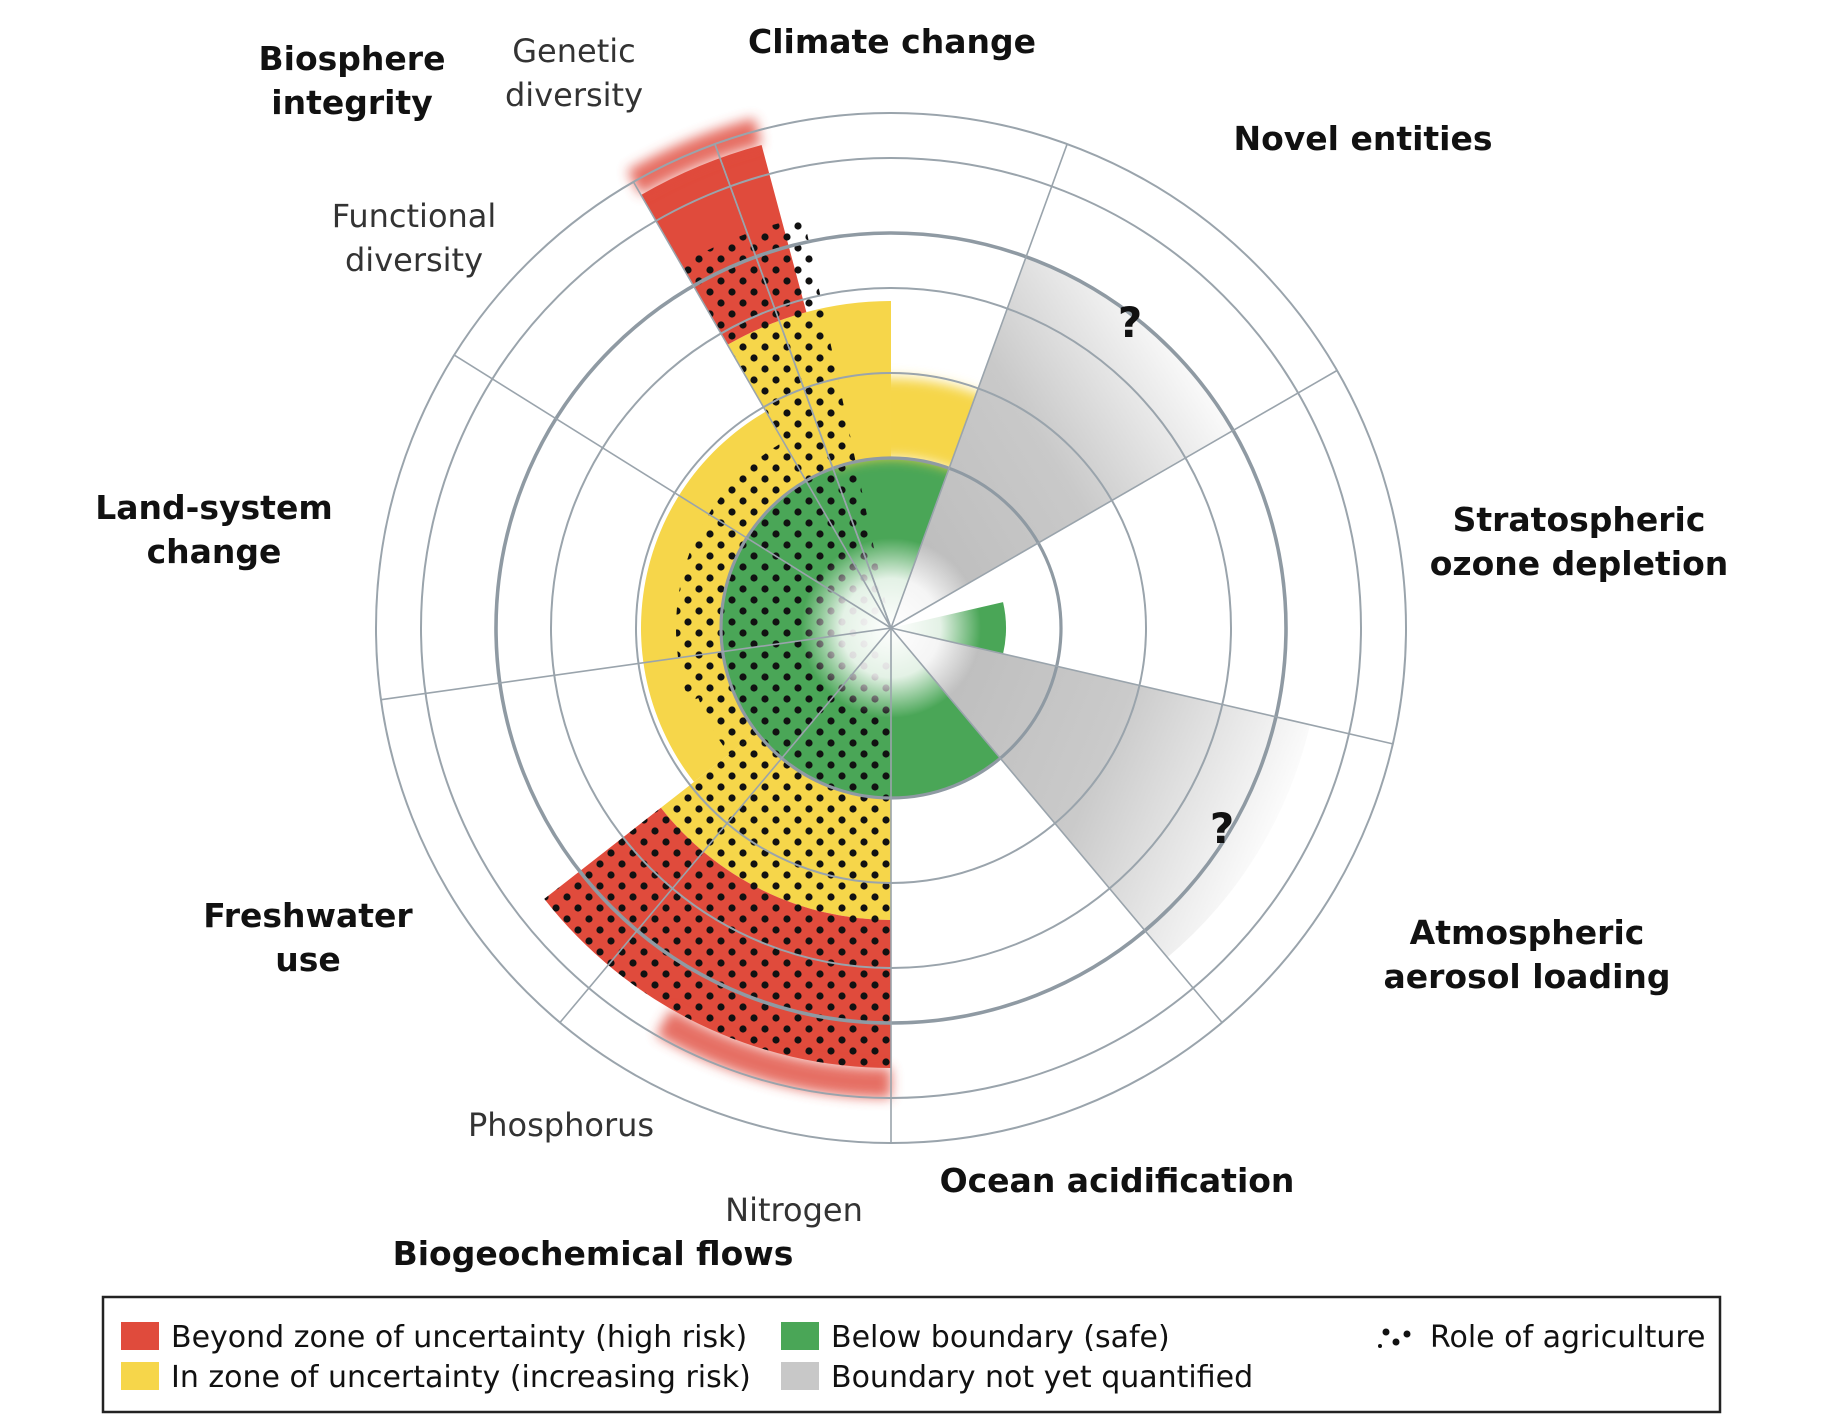 Image resolution: width=1826 pixels, height=1416 pixels. I want to click on label-freshwater-line2: use, so click(308, 959).